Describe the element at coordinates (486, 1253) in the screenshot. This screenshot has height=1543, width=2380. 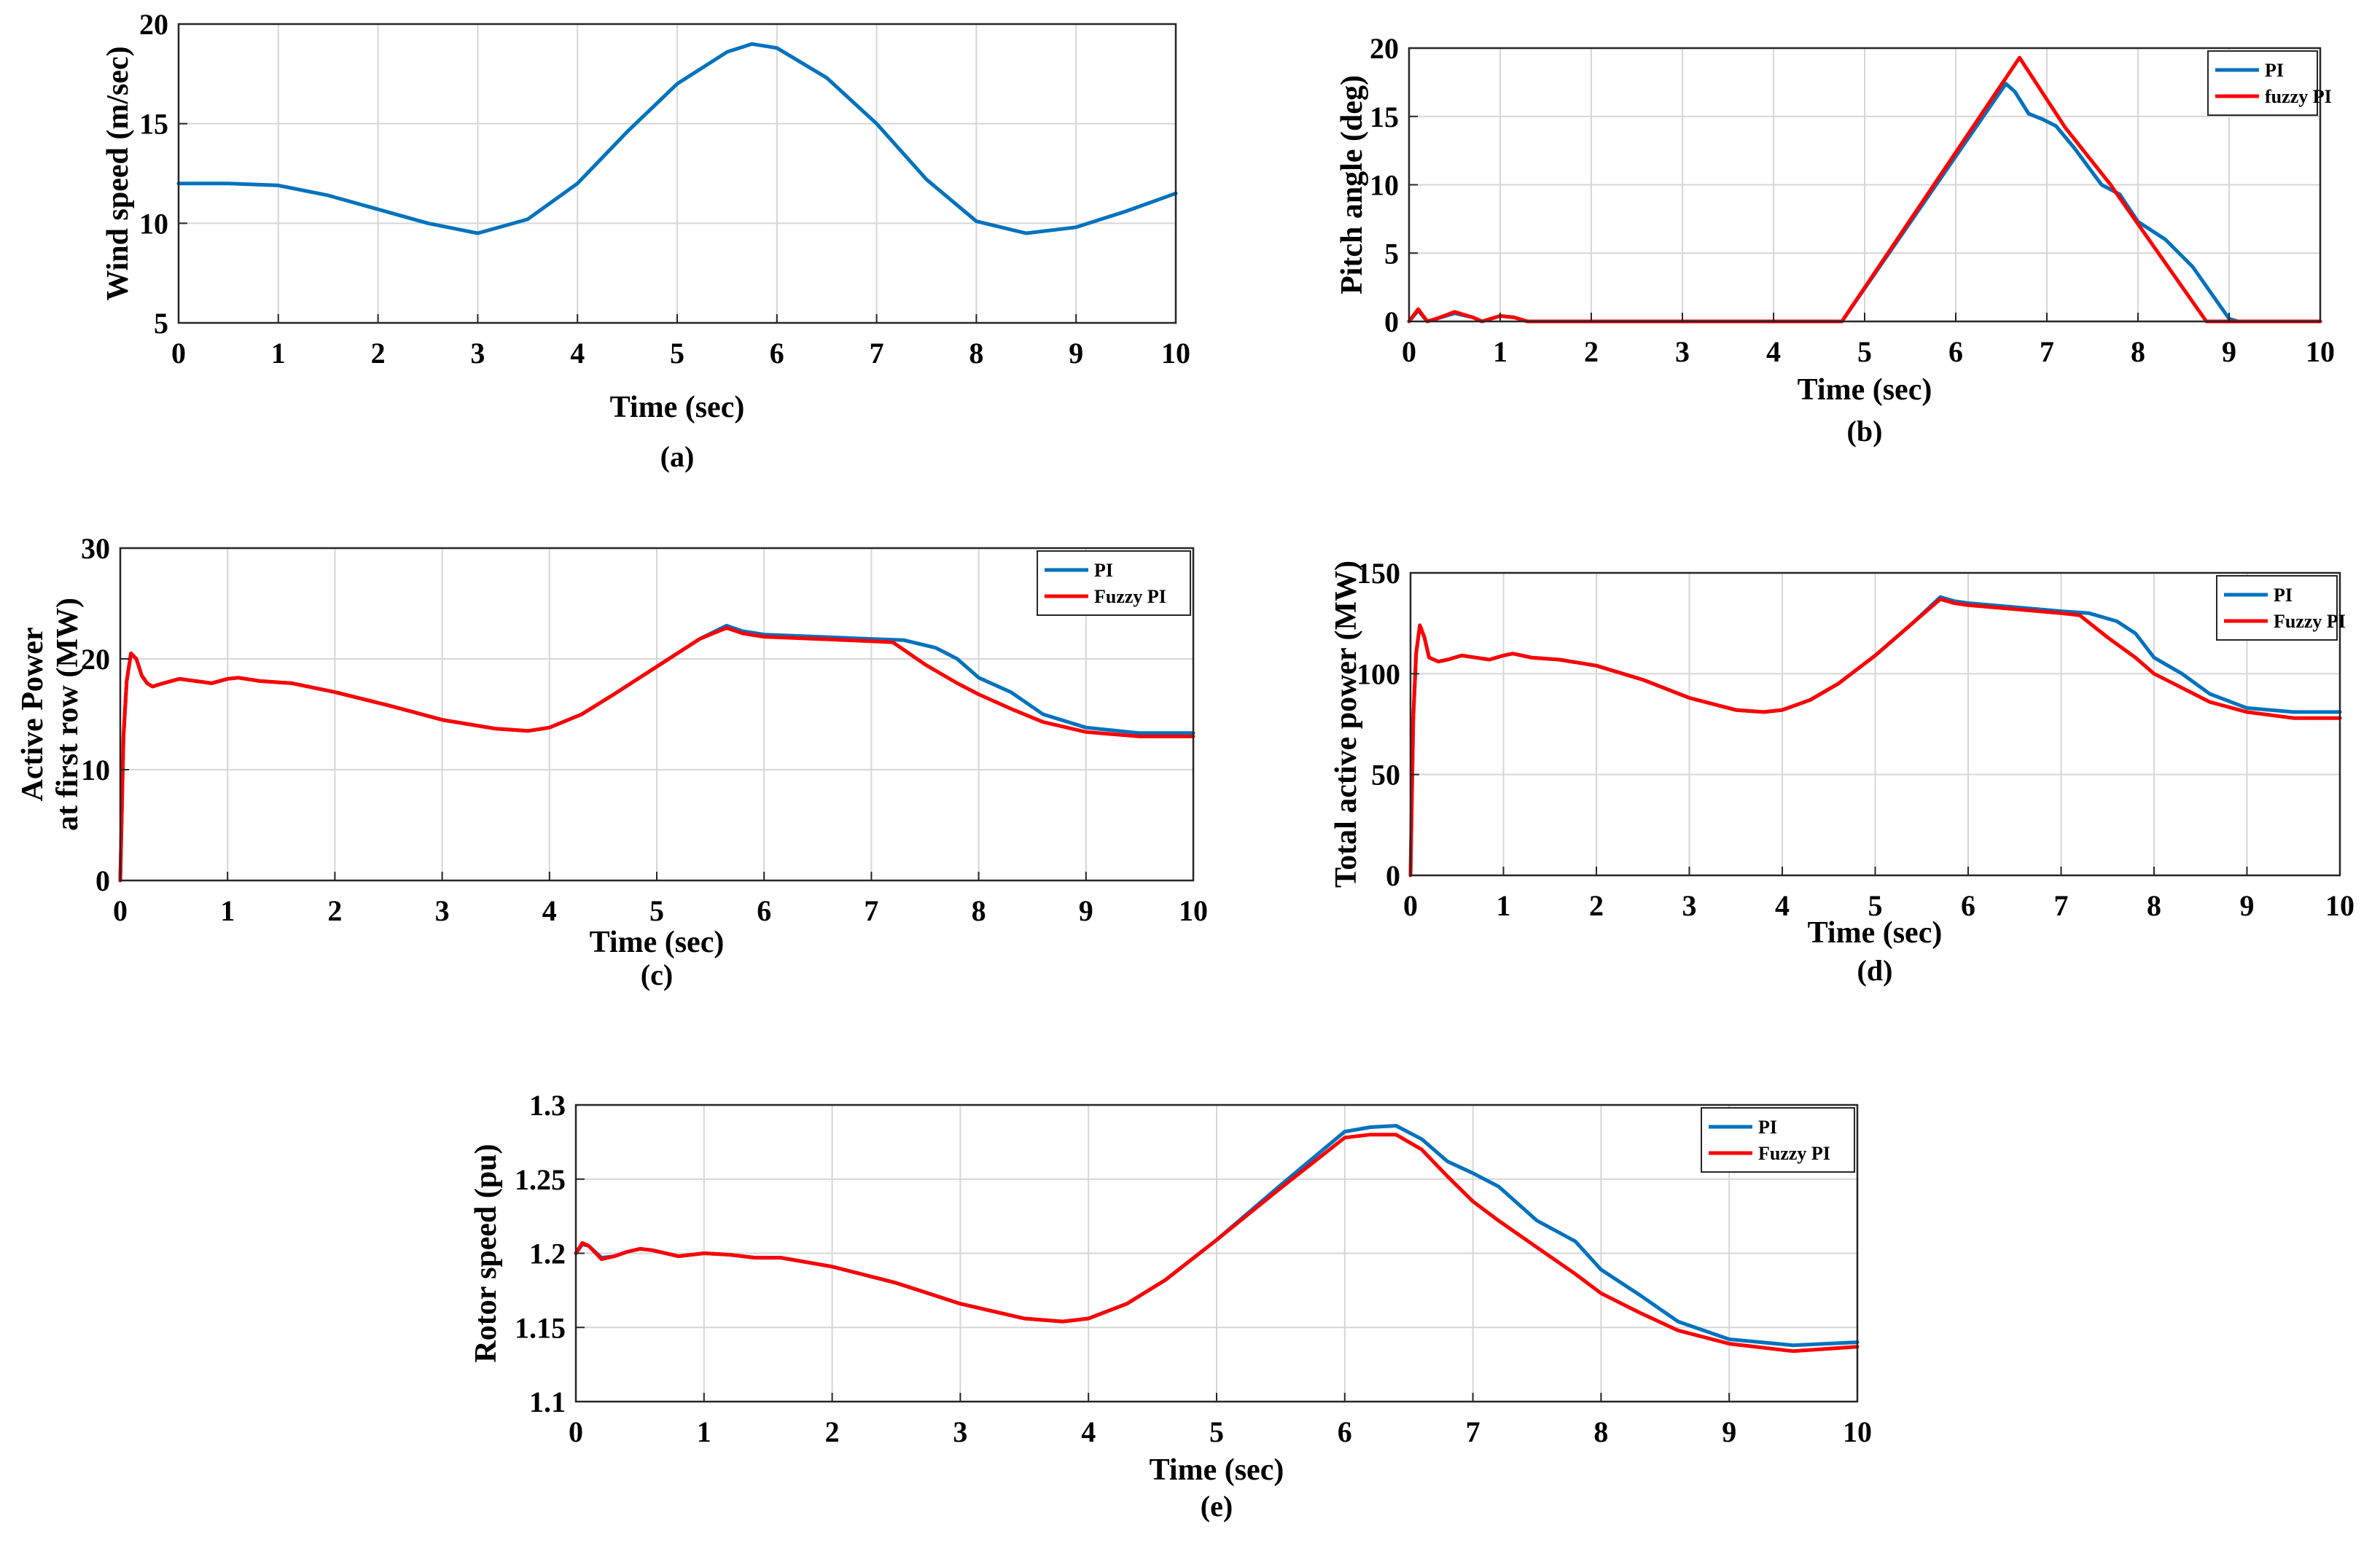
I see `y-axis-label: Rotor speed (pu)` at that location.